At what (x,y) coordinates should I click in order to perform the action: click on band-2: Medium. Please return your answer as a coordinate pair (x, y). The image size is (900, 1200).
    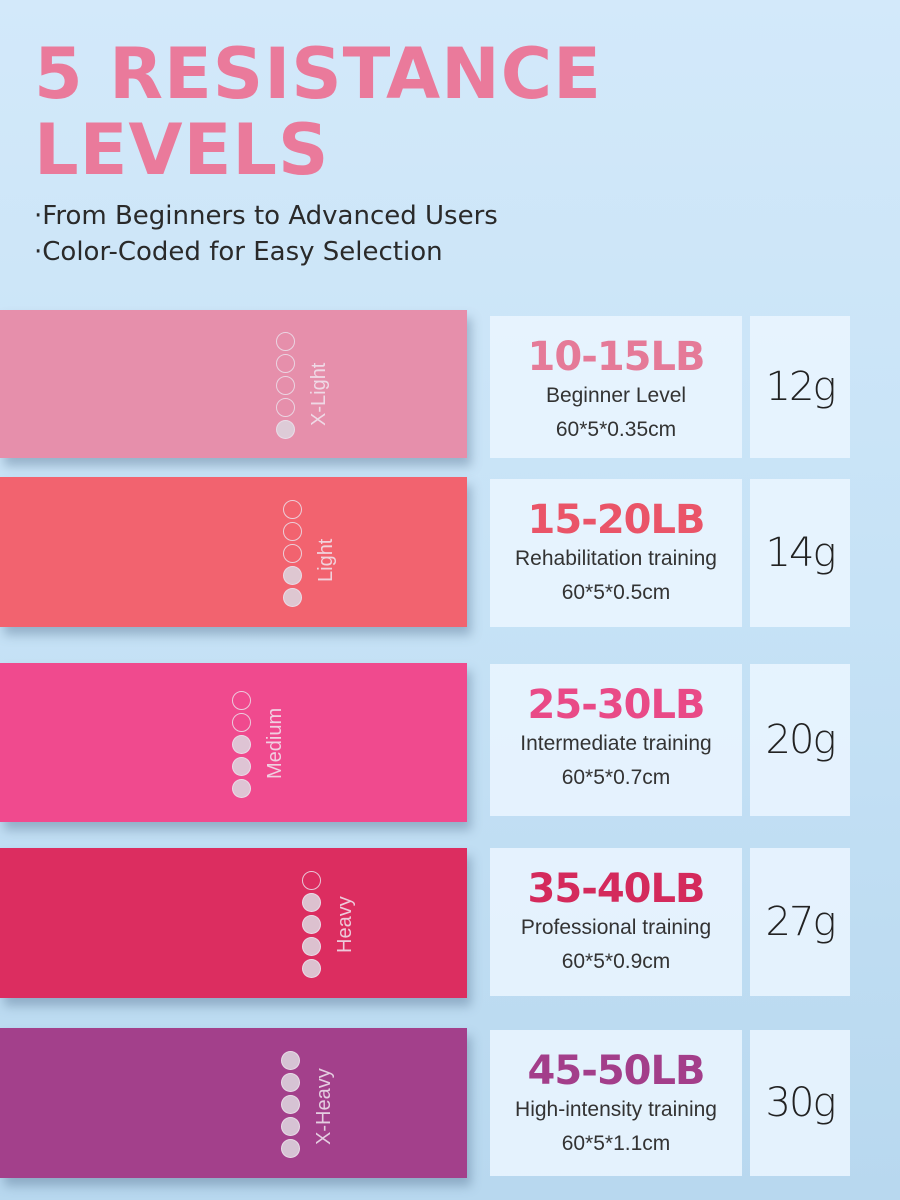
    Looking at the image, I should click on (233, 742).